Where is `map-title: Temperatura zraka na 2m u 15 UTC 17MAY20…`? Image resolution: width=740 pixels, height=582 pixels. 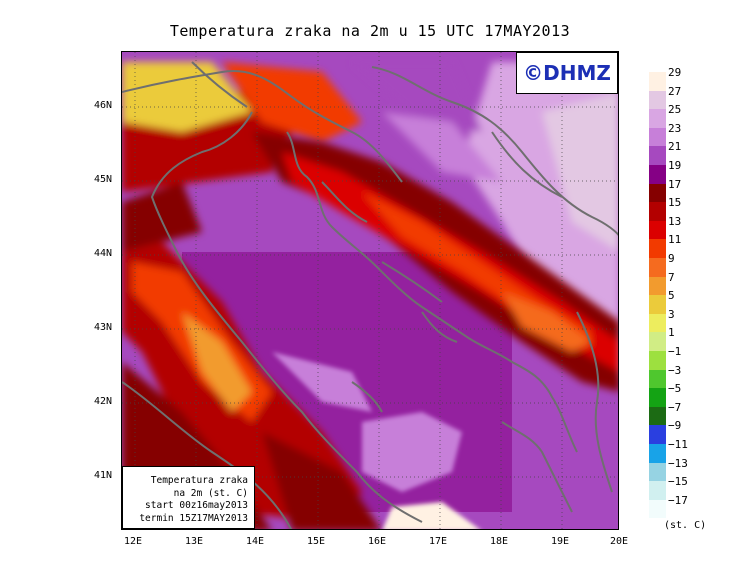
map-title: Temperatura zraka na 2m u 15 UTC 17MAY20… is located at coordinates (370, 31).